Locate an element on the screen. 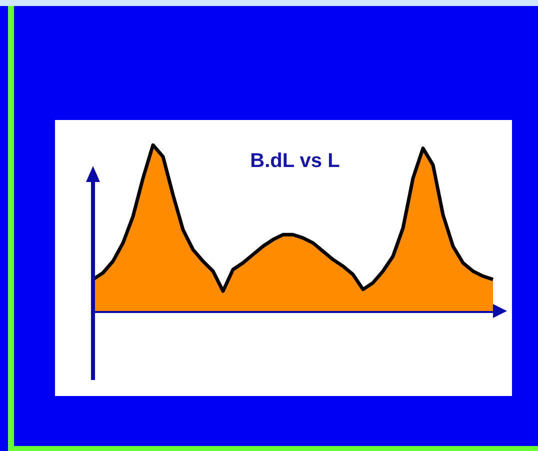 The width and height of the screenshot is (538, 451). chart-title: B.dL vs L is located at coordinates (295, 161).